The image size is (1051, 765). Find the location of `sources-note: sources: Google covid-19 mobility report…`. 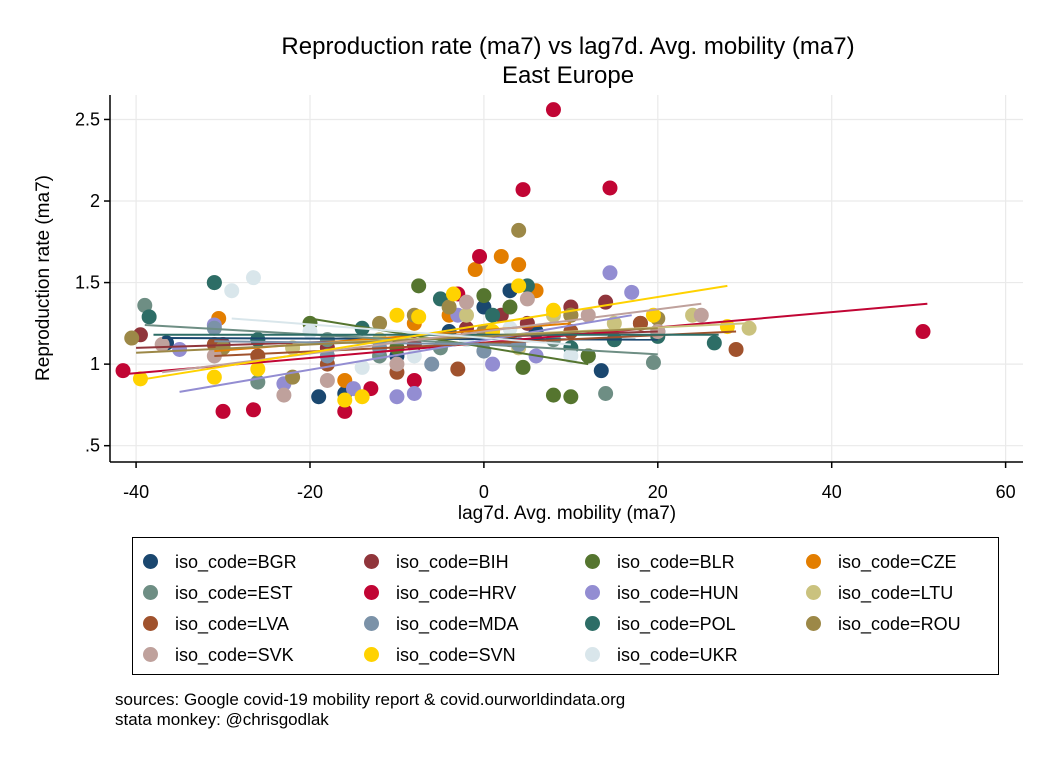

sources-note: sources: Google covid-19 mobility report… is located at coordinates (370, 710).